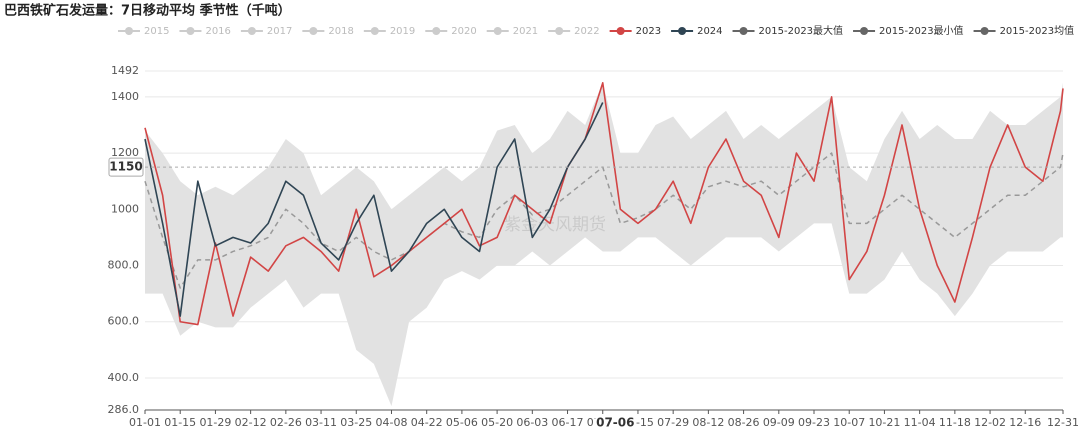  What do you see at coordinates (779, 422) in the screenshot?
I see `x-tick-label: 09-09` at bounding box center [779, 422].